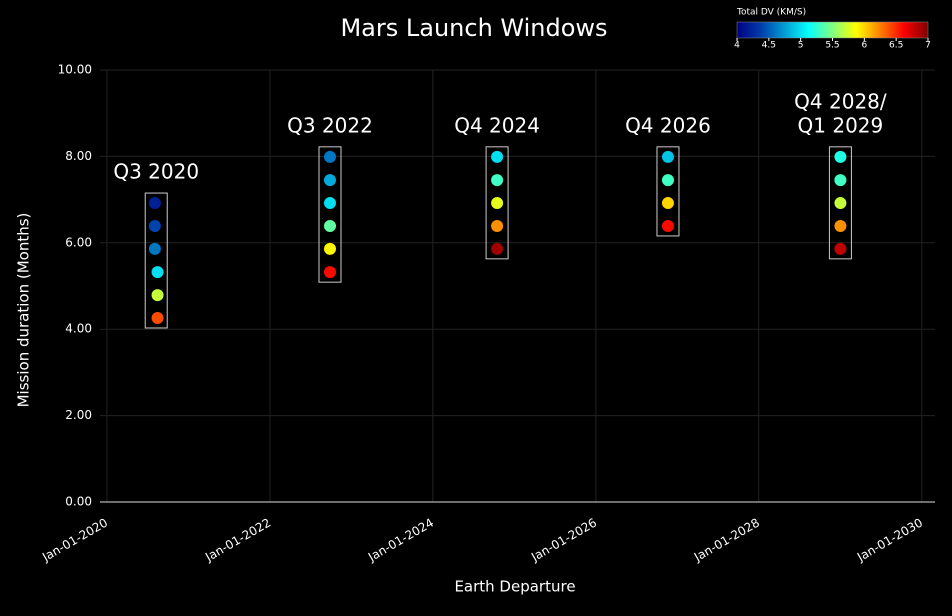 The image size is (952, 616). I want to click on colorbar-tick-label: 4.5, so click(769, 46).